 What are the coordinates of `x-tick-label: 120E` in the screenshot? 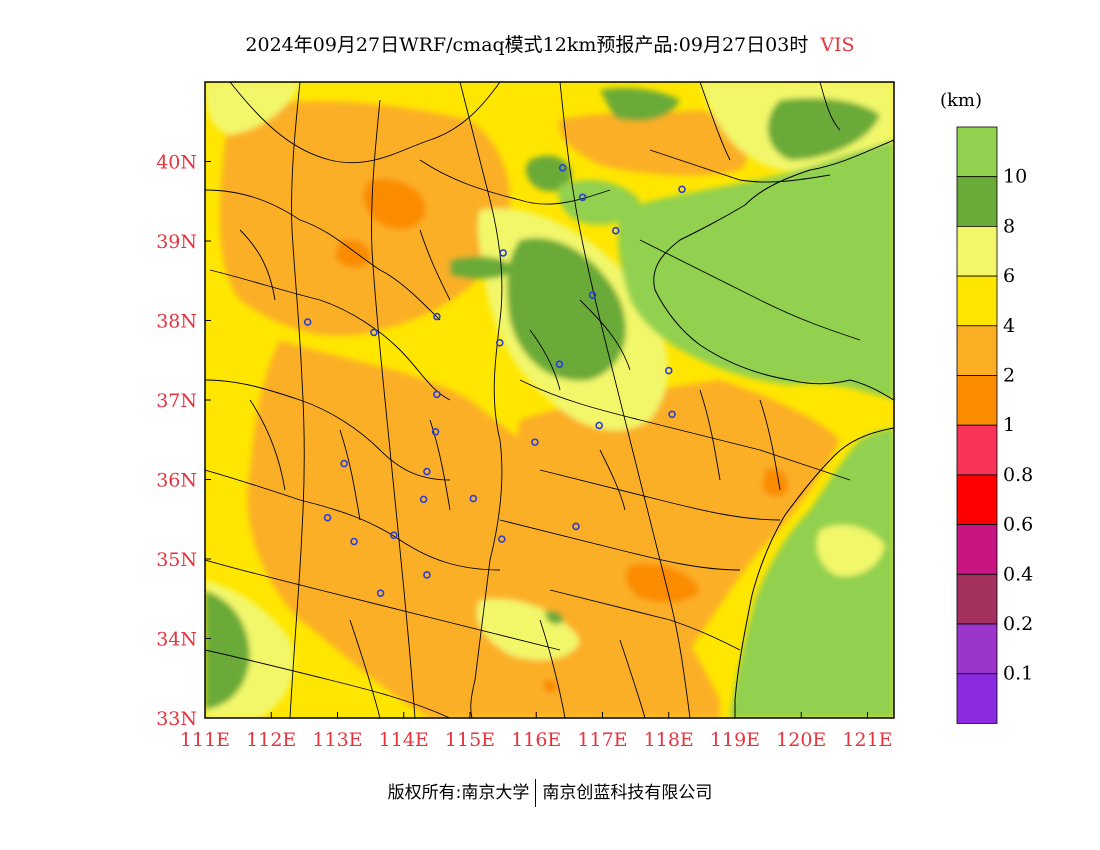 It's located at (801, 740).